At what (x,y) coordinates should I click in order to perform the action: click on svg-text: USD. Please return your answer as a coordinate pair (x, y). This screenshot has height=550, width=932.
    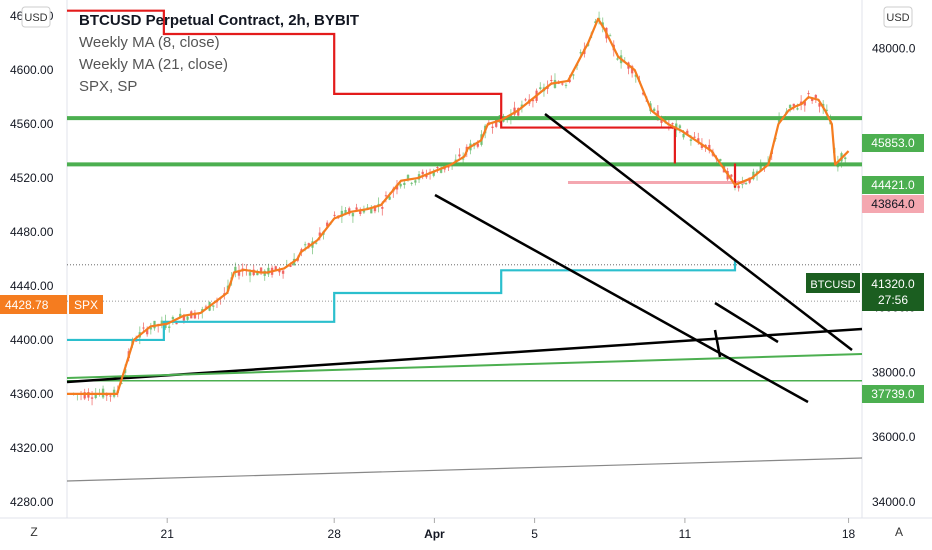
    Looking at the image, I should click on (35, 18).